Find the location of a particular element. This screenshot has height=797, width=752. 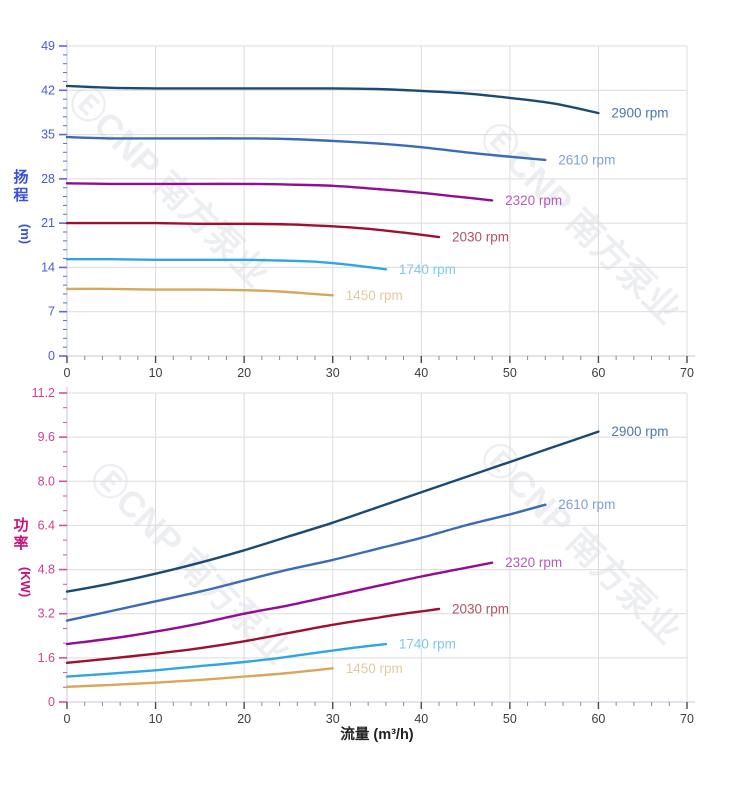

head-chart-curve-2610-rpm is located at coordinates (306, 148).